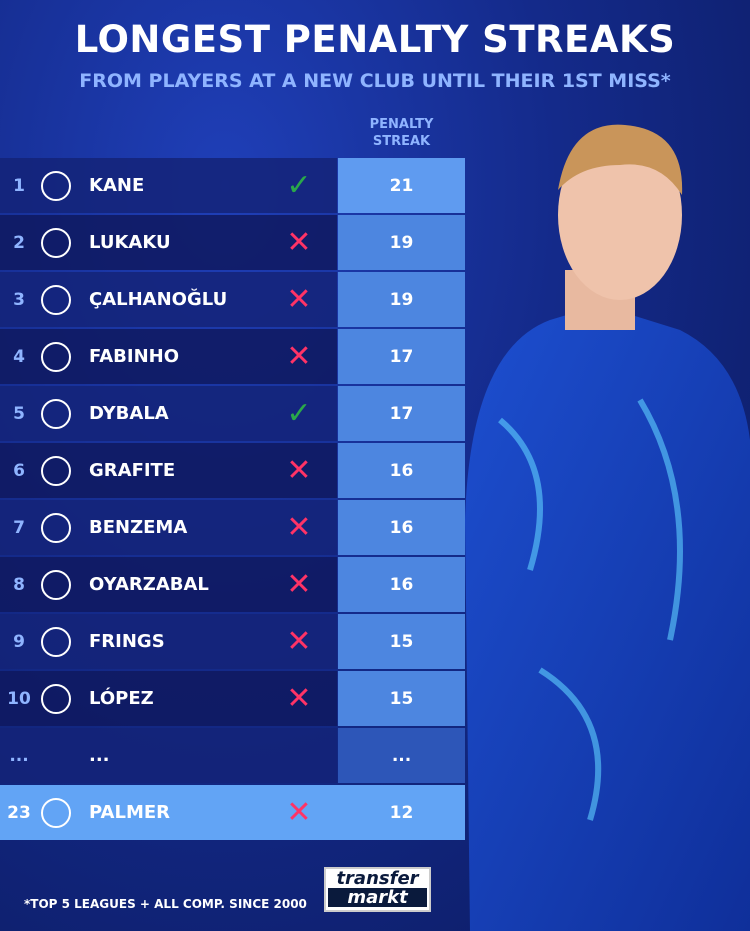  I want to click on player-name: ÇALHANOĞLU, so click(158, 299).